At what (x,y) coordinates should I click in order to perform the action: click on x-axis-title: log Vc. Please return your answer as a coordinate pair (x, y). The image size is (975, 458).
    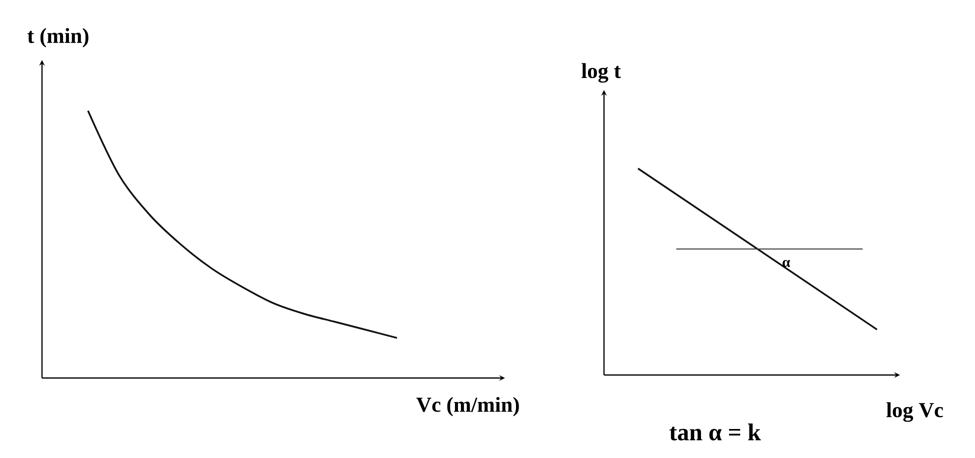
    Looking at the image, I should click on (914, 412).